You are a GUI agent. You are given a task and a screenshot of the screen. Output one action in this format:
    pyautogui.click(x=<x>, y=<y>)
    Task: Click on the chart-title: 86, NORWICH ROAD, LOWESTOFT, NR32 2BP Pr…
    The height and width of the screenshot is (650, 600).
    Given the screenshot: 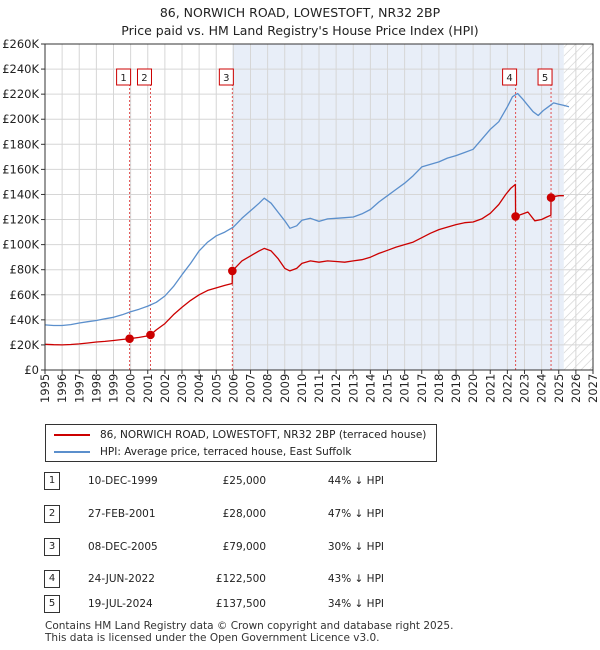 What is the action you would take?
    pyautogui.click(x=300, y=22)
    